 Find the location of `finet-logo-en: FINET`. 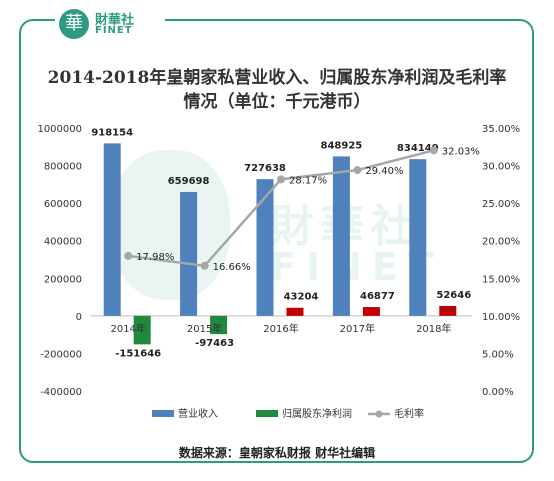

finet-logo-en: FINET is located at coordinates (114, 30).